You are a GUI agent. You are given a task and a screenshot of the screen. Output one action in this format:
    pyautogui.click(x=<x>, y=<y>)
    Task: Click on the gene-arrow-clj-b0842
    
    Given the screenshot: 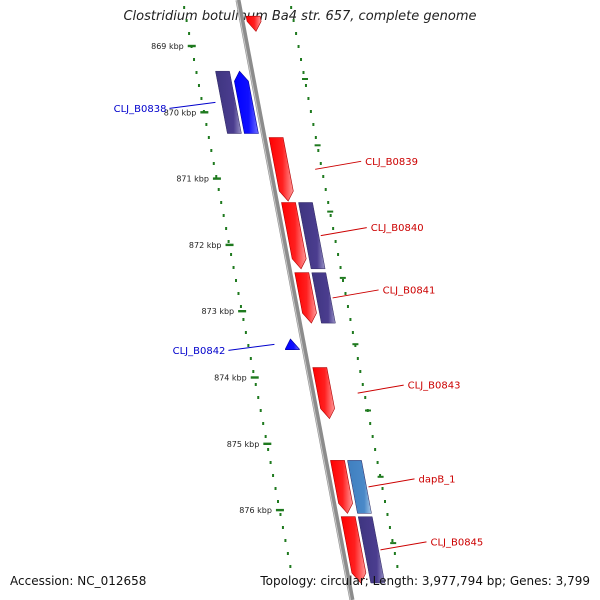 What is the action you would take?
    pyautogui.click(x=292, y=344)
    